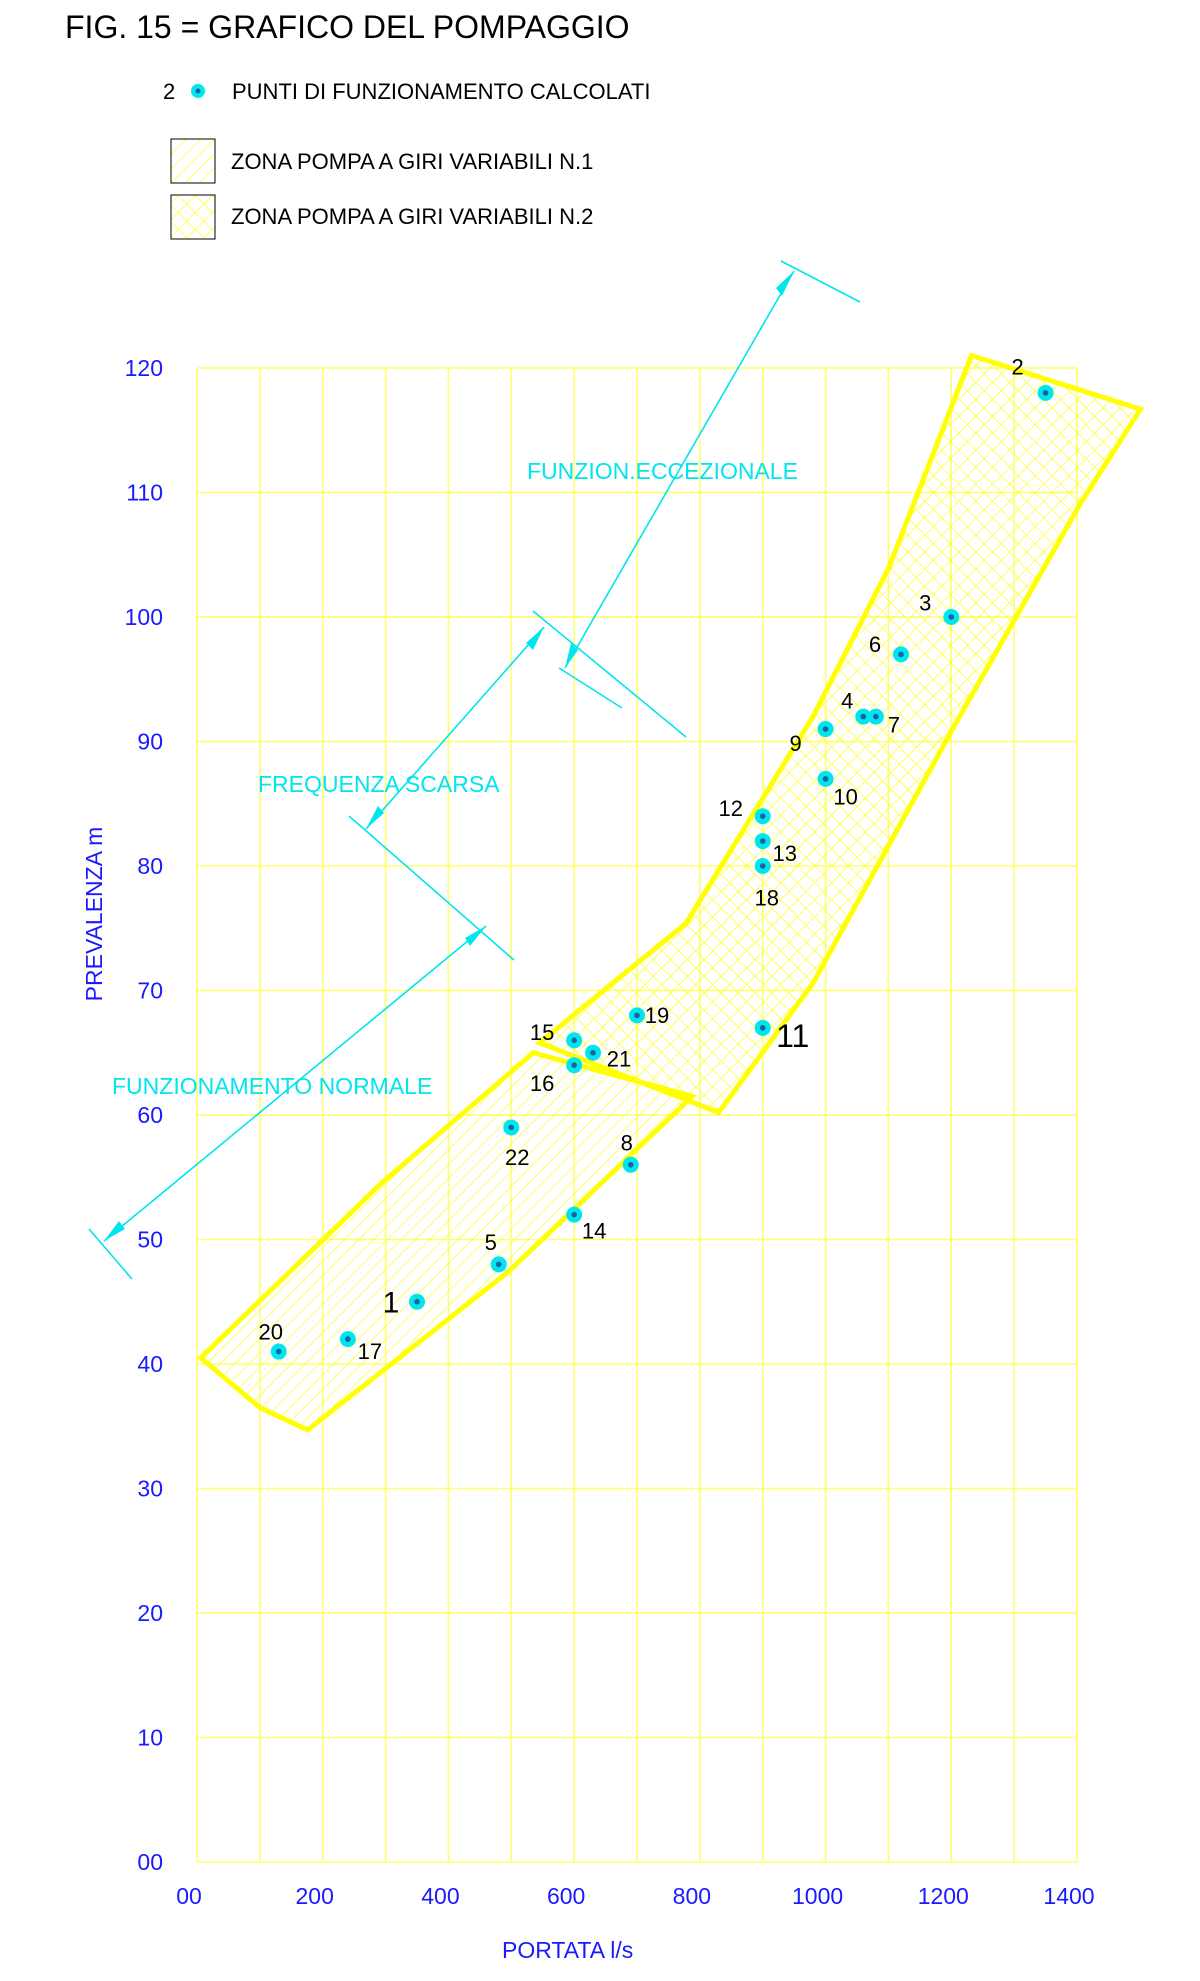 Image resolution: width=1200 pixels, height=1981 pixels. I want to click on point-label: 8, so click(627, 1143).